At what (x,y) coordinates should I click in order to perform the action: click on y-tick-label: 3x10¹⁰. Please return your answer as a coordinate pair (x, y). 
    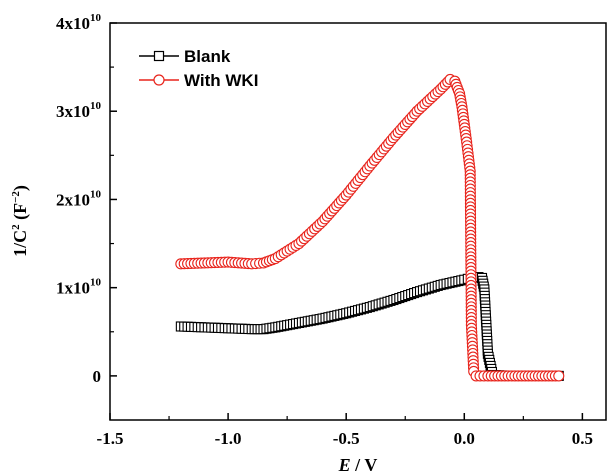
    Looking at the image, I should click on (79, 110).